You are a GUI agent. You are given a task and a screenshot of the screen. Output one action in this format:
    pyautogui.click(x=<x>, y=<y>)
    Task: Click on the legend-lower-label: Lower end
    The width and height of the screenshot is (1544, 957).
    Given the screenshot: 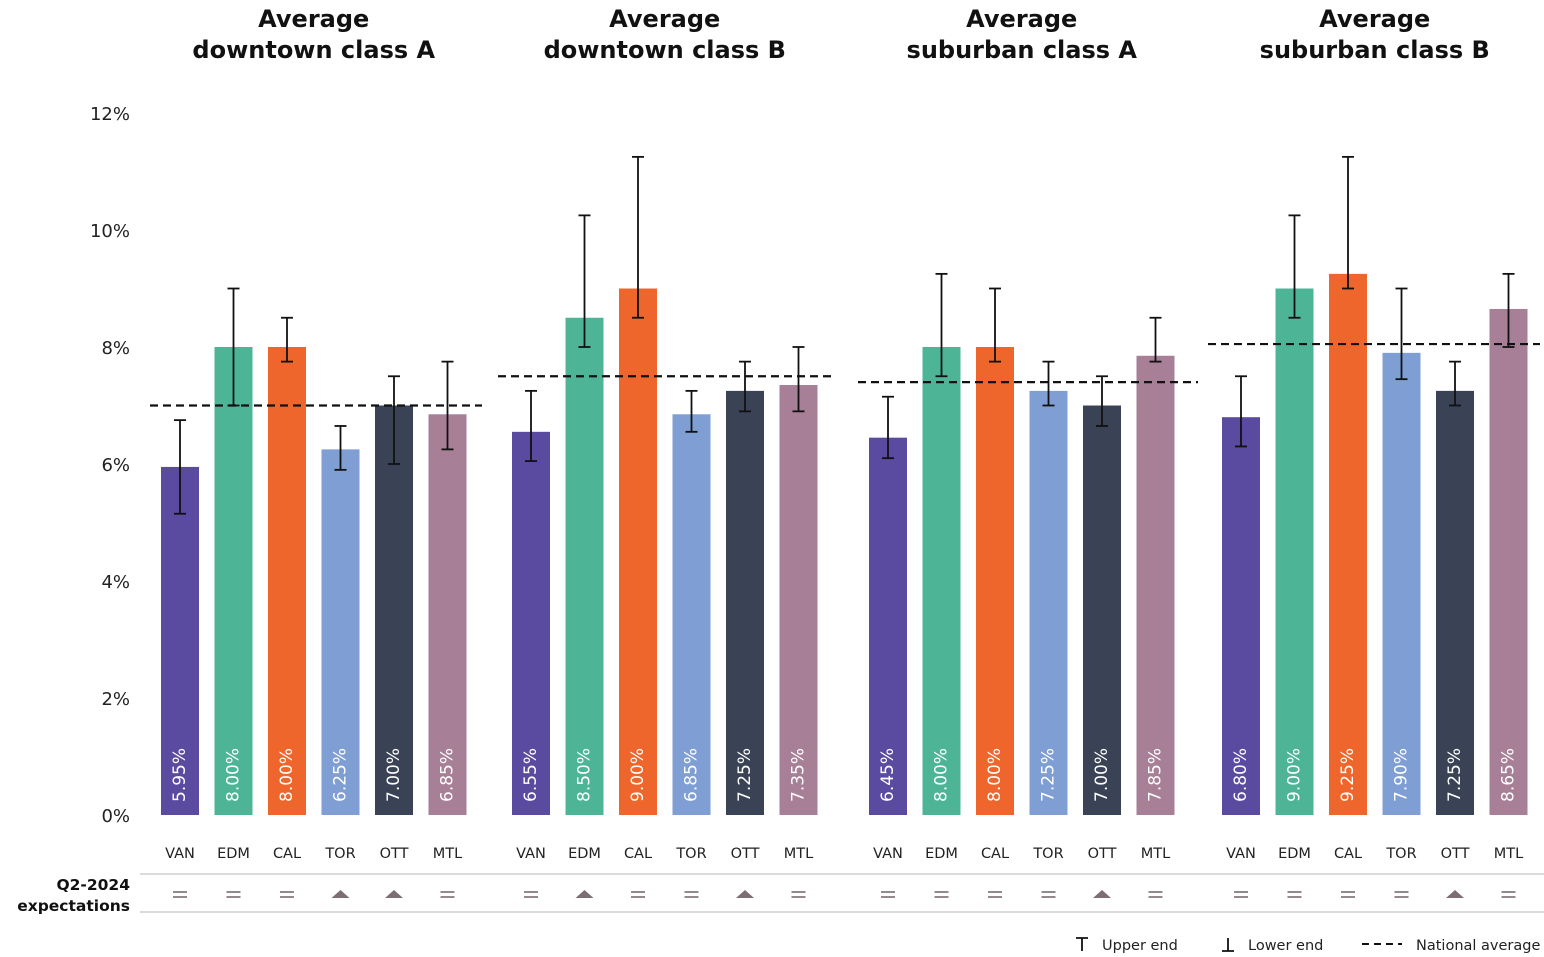 What is the action you would take?
    pyautogui.click(x=1285, y=946)
    